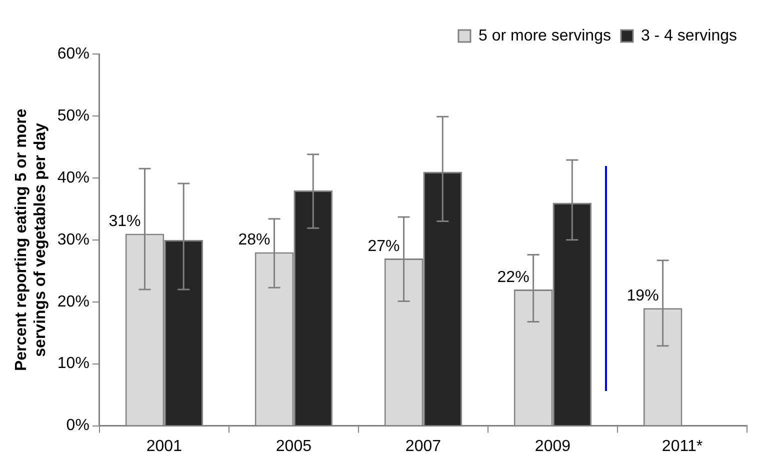 The height and width of the screenshot is (468, 765). I want to click on y-axis-title: Percent reporting eating 5 or more servings of vegetables per day, so click(31, 240).